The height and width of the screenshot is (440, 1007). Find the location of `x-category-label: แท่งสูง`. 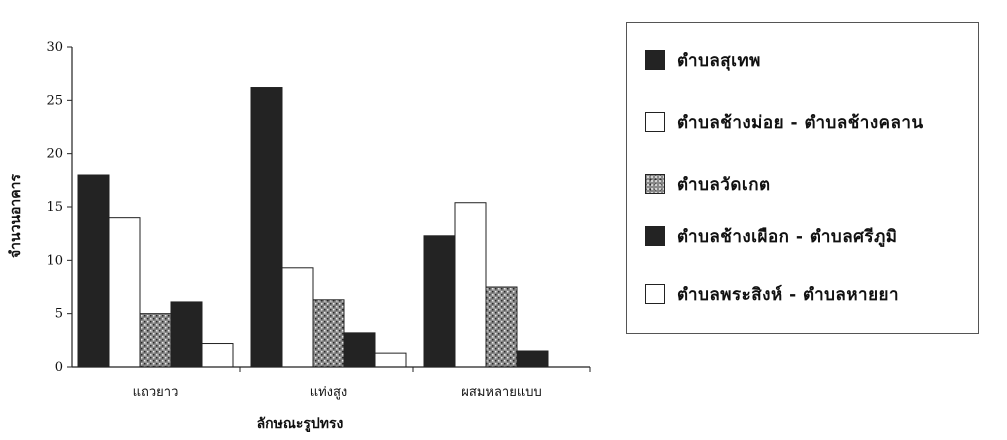

x-category-label: แท่งสูง is located at coordinates (329, 392).